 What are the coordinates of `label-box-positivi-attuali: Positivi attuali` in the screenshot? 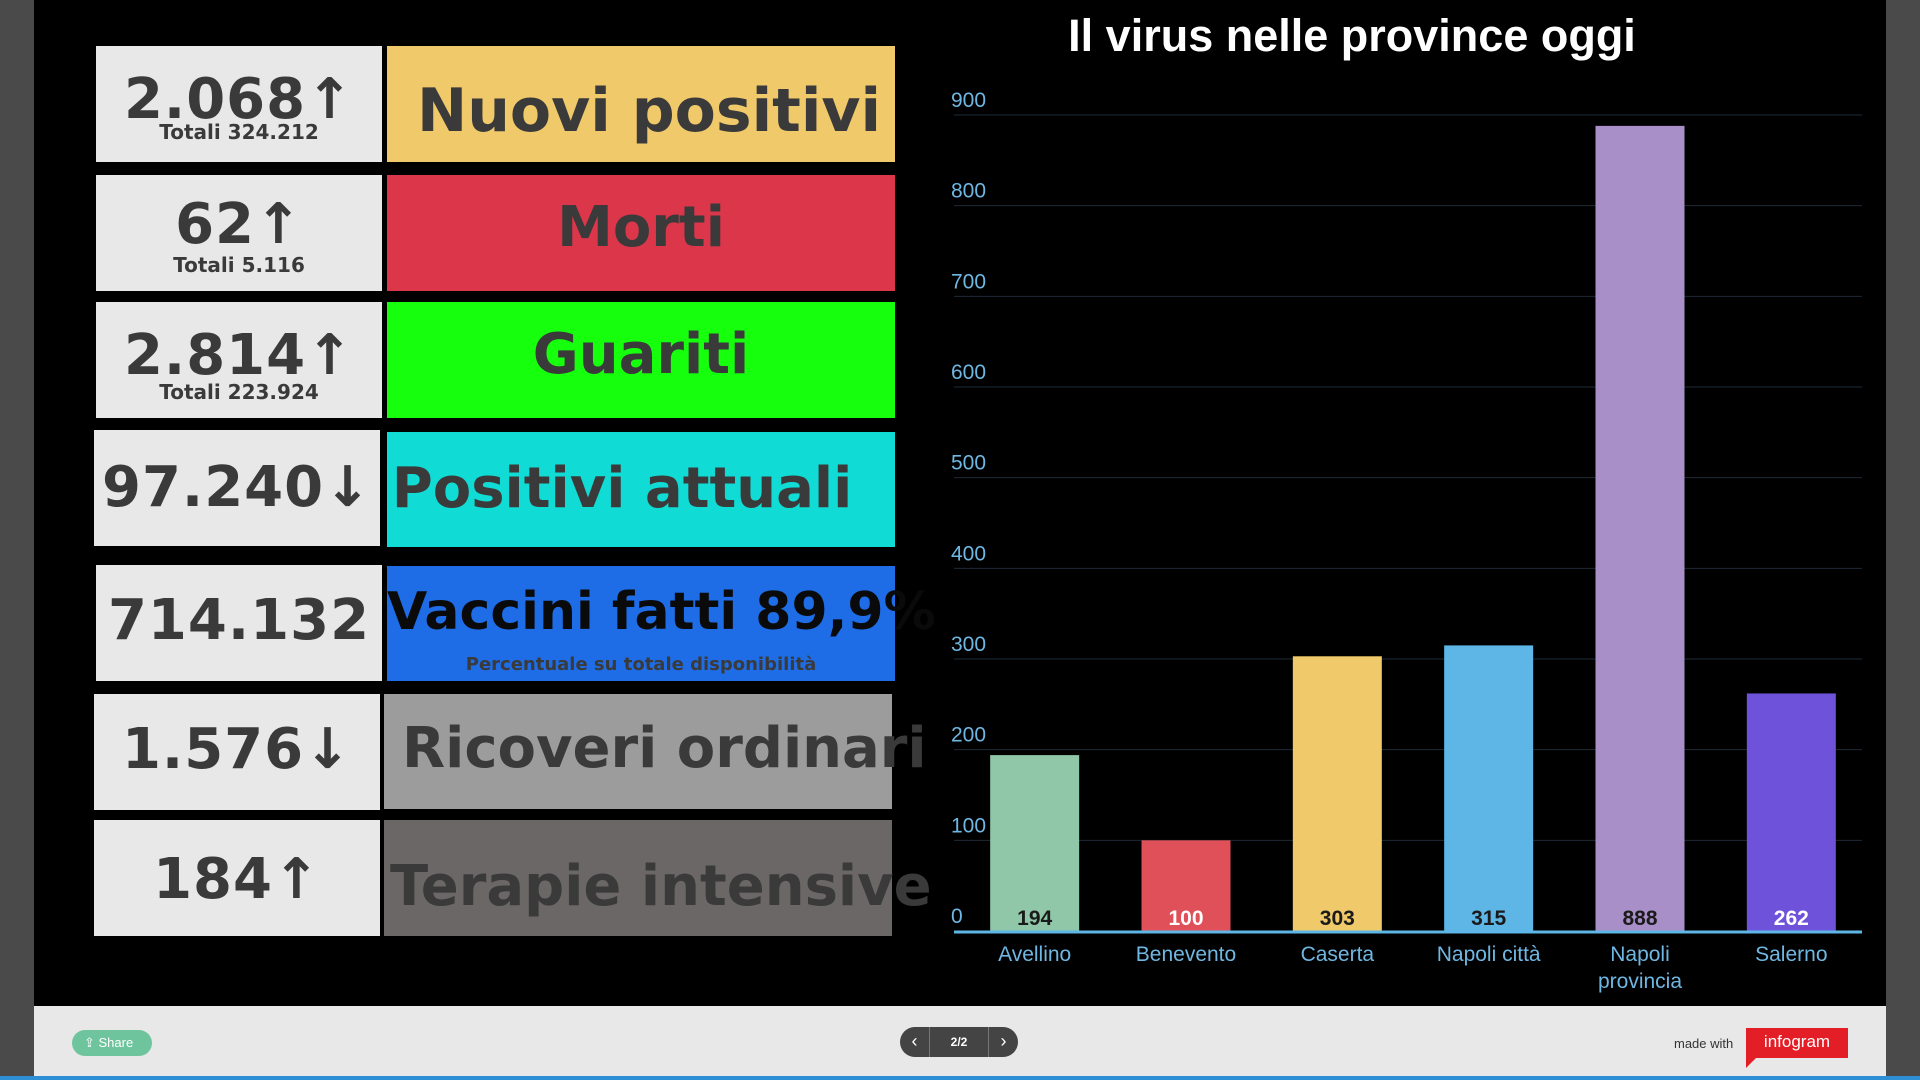 It's located at (641, 489).